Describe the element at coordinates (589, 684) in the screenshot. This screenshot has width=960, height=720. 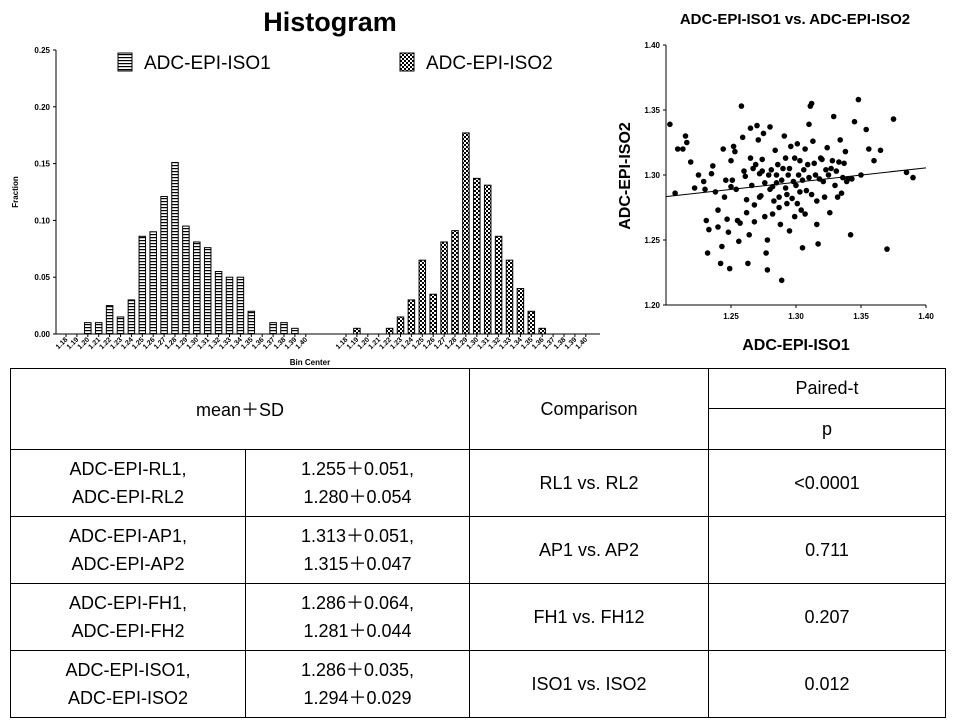
I see `row-comparison: ISO1 vs. ISO2` at that location.